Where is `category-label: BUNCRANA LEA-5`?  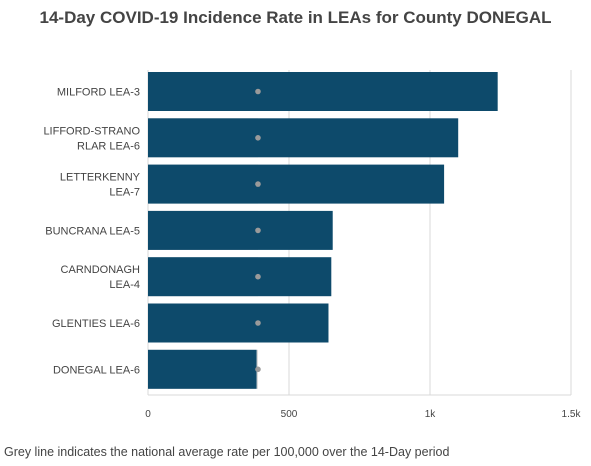
category-label: BUNCRANA LEA-5 is located at coordinates (92, 231).